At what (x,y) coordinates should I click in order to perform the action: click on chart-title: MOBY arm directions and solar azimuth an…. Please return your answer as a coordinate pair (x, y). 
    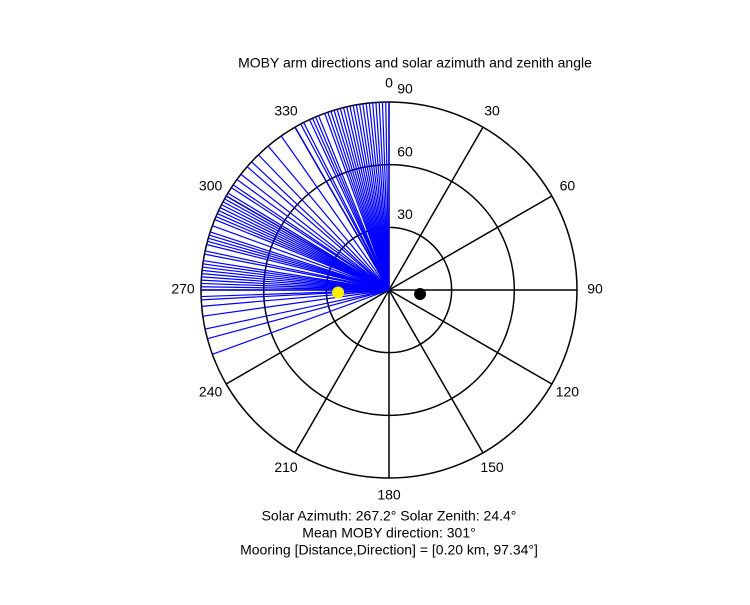
    Looking at the image, I should click on (415, 63).